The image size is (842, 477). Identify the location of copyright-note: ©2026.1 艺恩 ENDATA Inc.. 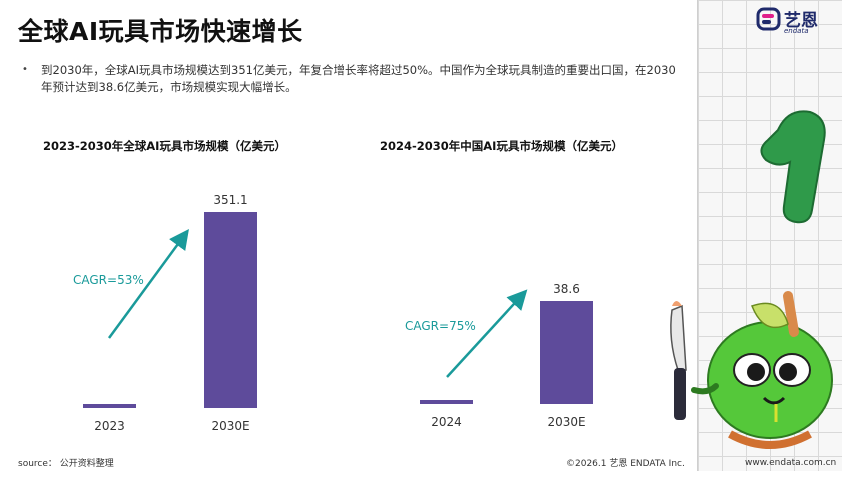
(625, 464).